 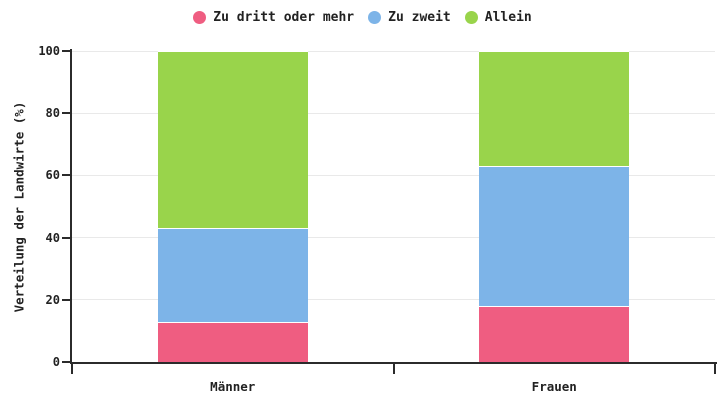 I want to click on legend-item-zu-zweit: Zu zweit, so click(x=409, y=17).